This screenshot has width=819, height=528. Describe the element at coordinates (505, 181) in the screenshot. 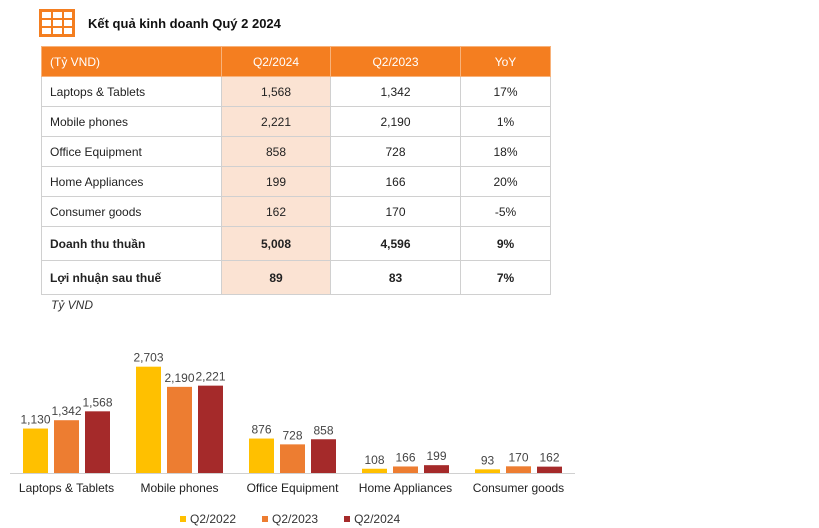

I see `cell-yoy: 20%` at that location.